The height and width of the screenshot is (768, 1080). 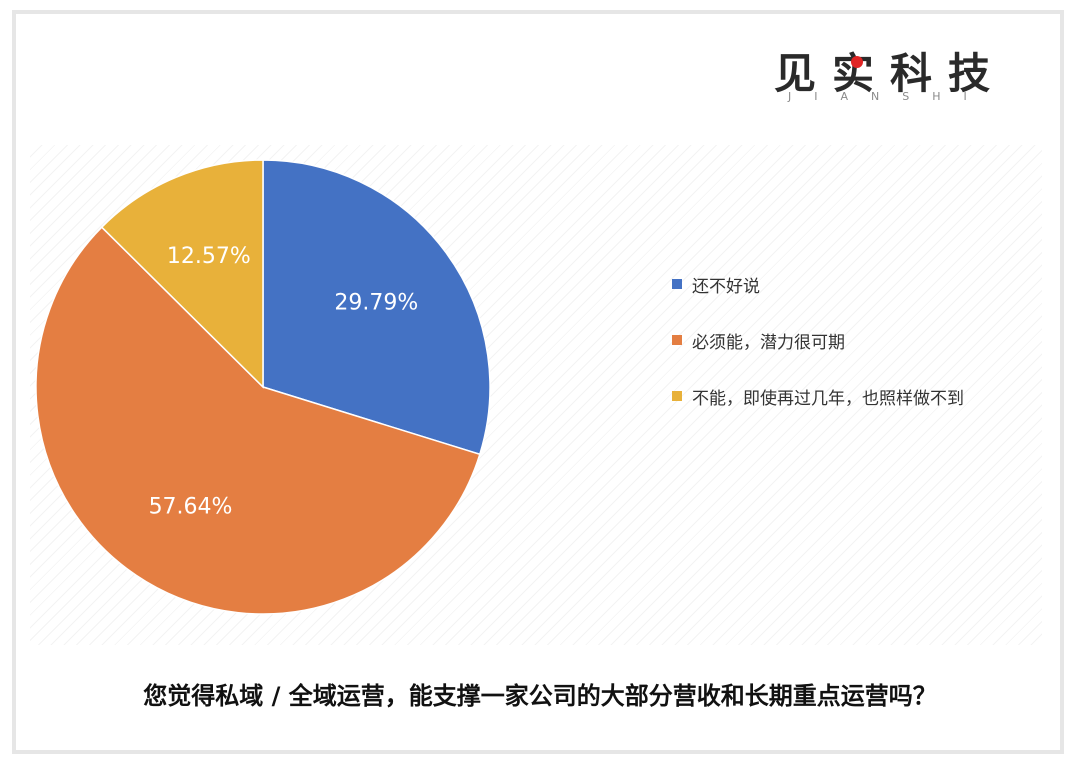 I want to click on legend-item-1: 还不好说, so click(x=818, y=284).